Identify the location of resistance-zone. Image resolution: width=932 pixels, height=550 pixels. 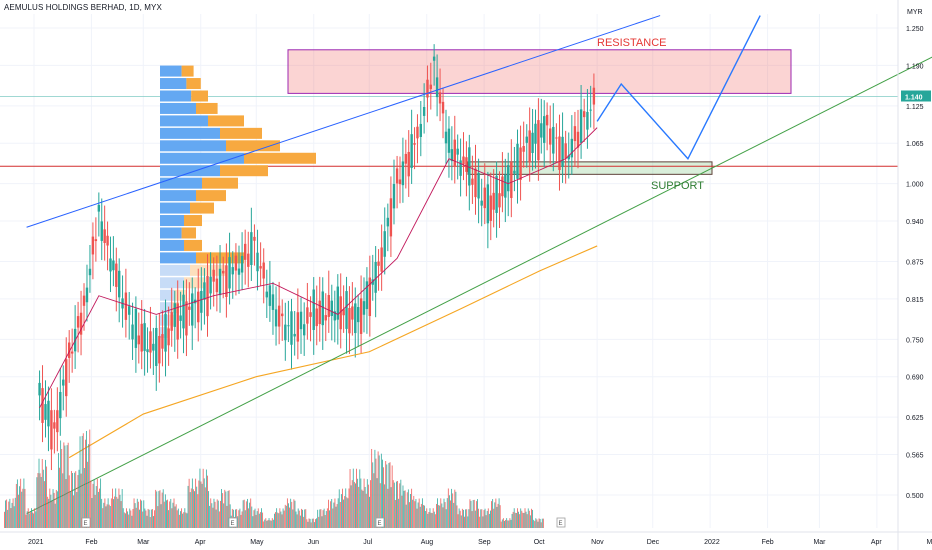
(539, 71).